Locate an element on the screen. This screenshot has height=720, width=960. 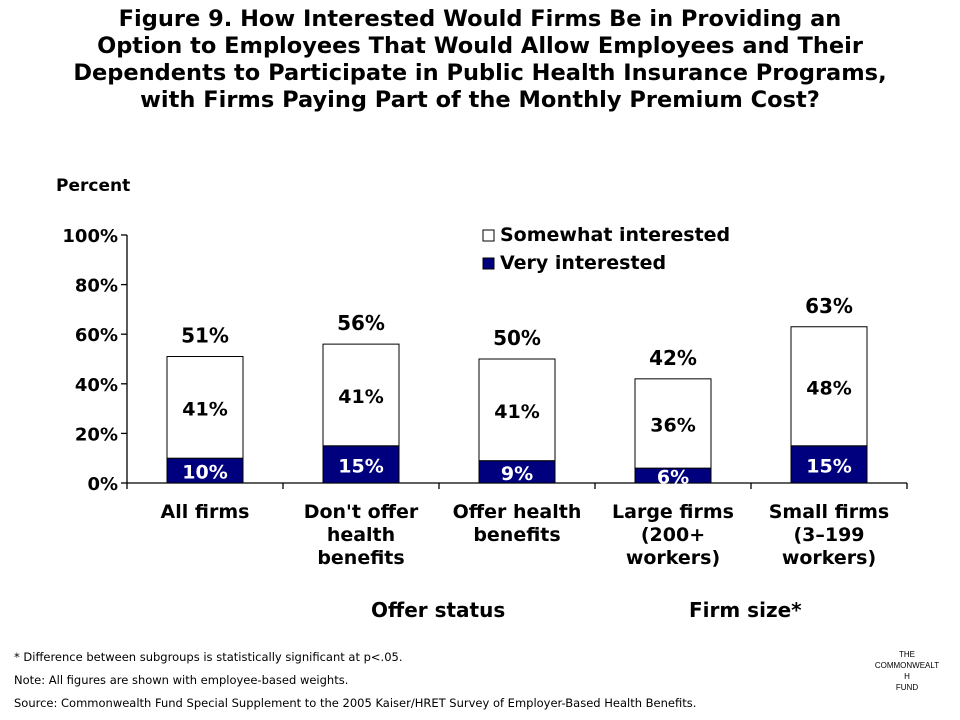
legend-label-very-interested: Very interested is located at coordinates (583, 263).